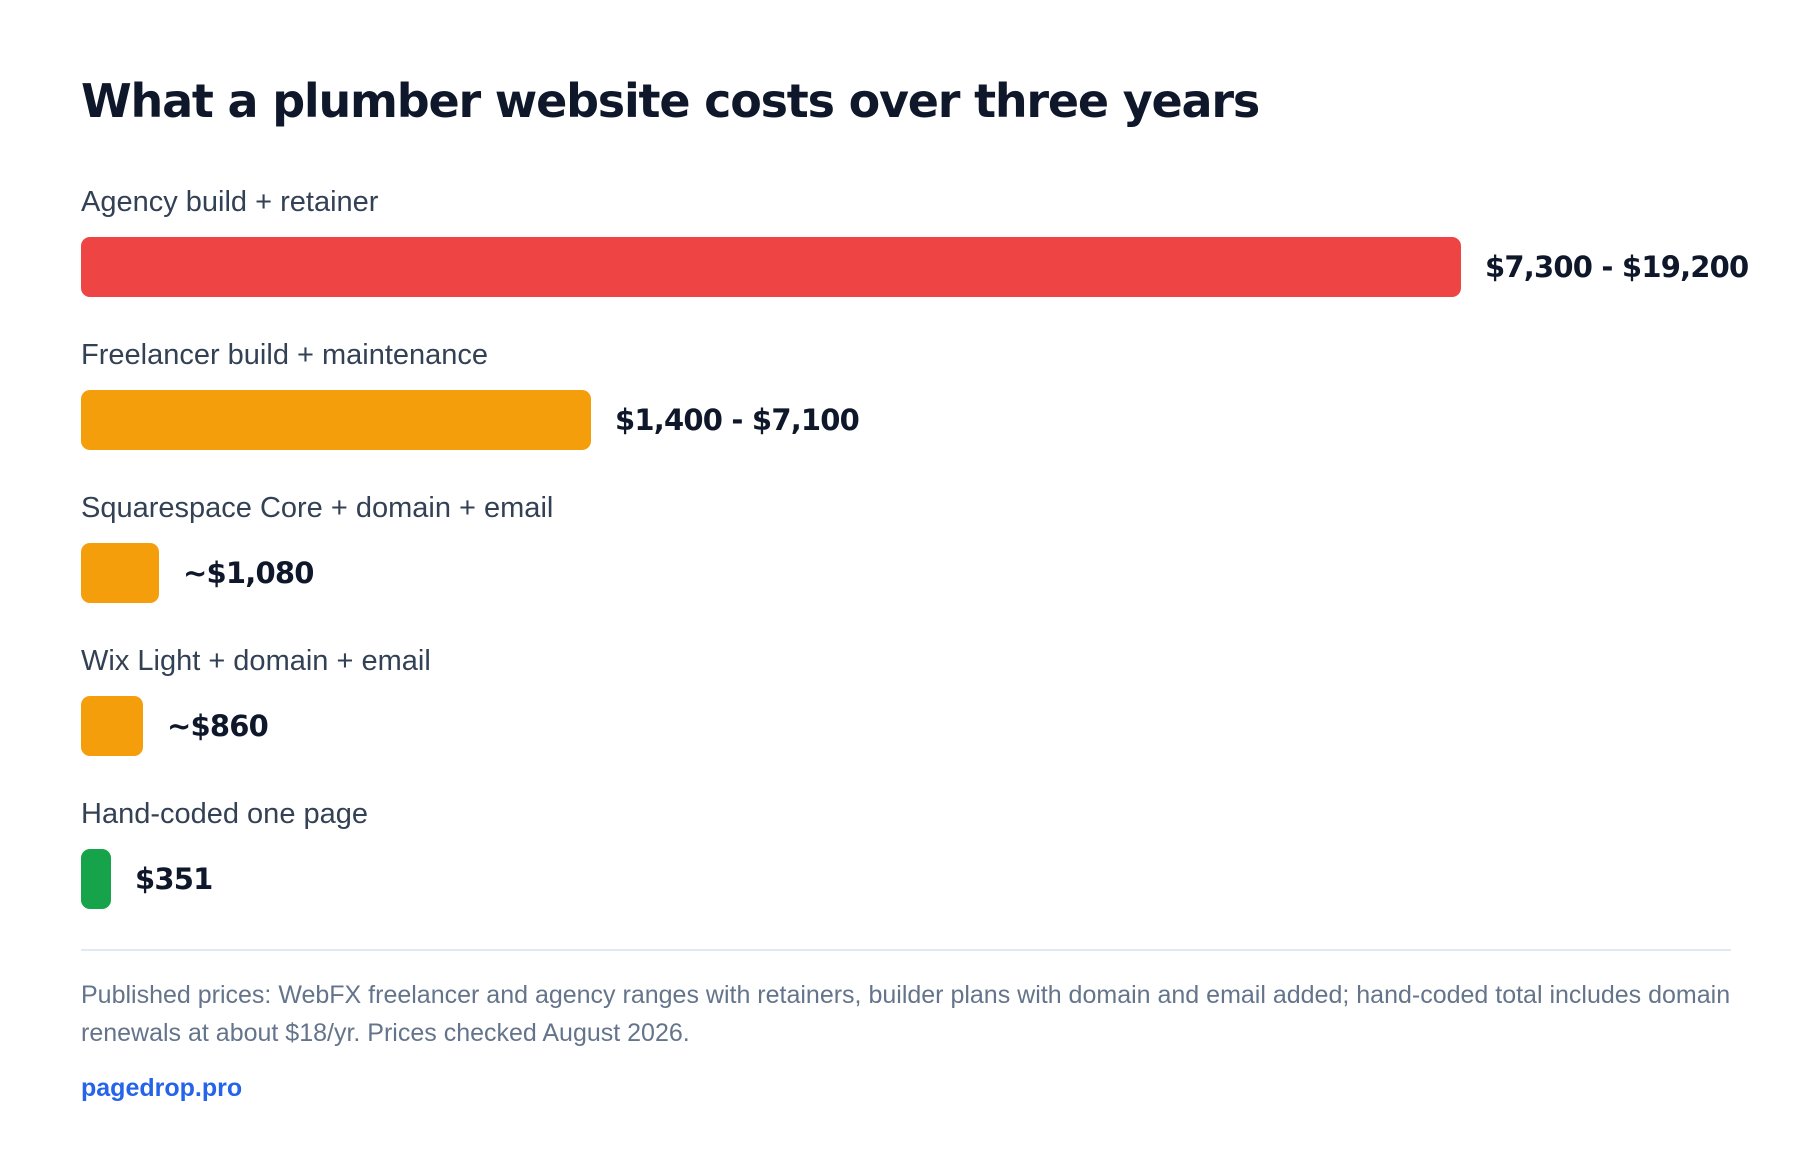  Describe the element at coordinates (174, 879) in the screenshot. I see `bar-value-label: $351` at that location.